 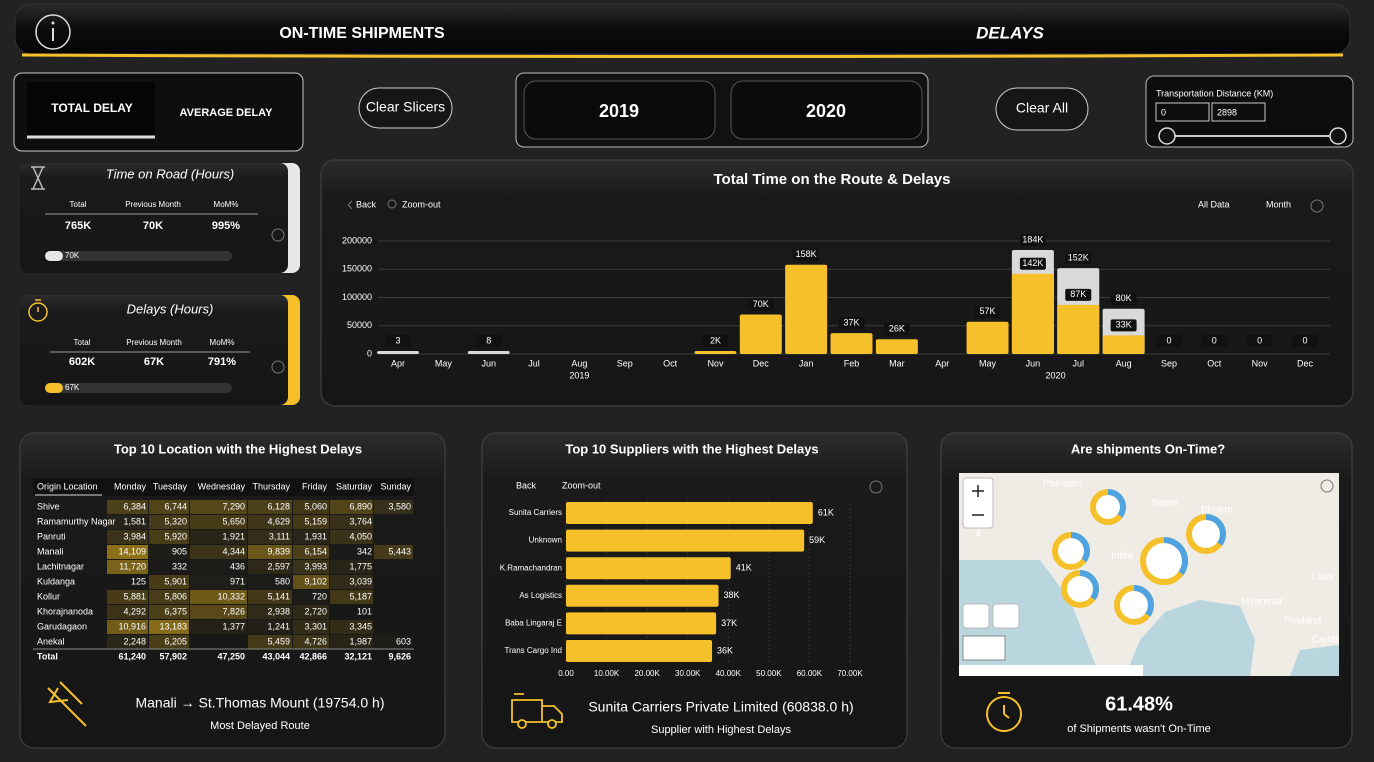 What do you see at coordinates (1124, 298) in the screenshot?
I see `data-label: 80K` at bounding box center [1124, 298].